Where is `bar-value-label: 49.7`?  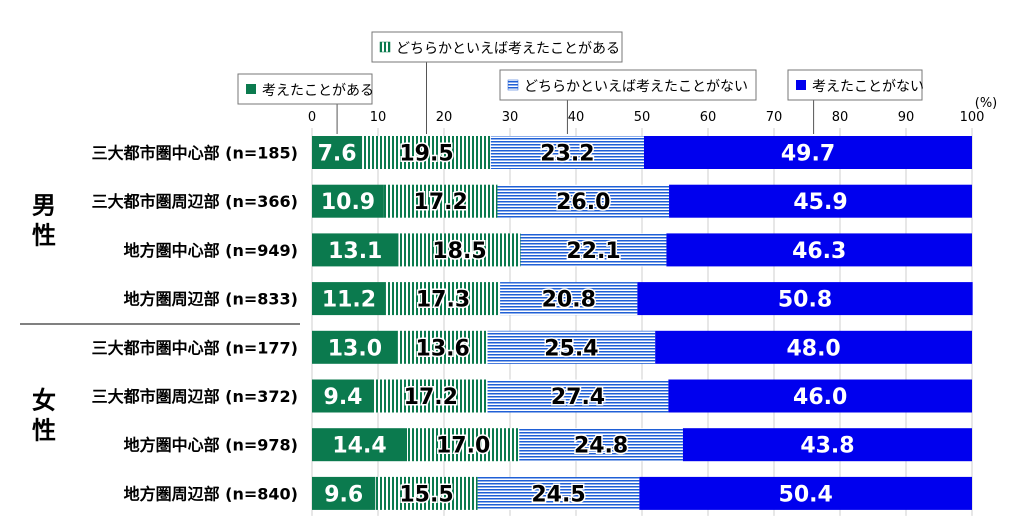
bar-value-label: 49.7 is located at coordinates (808, 154).